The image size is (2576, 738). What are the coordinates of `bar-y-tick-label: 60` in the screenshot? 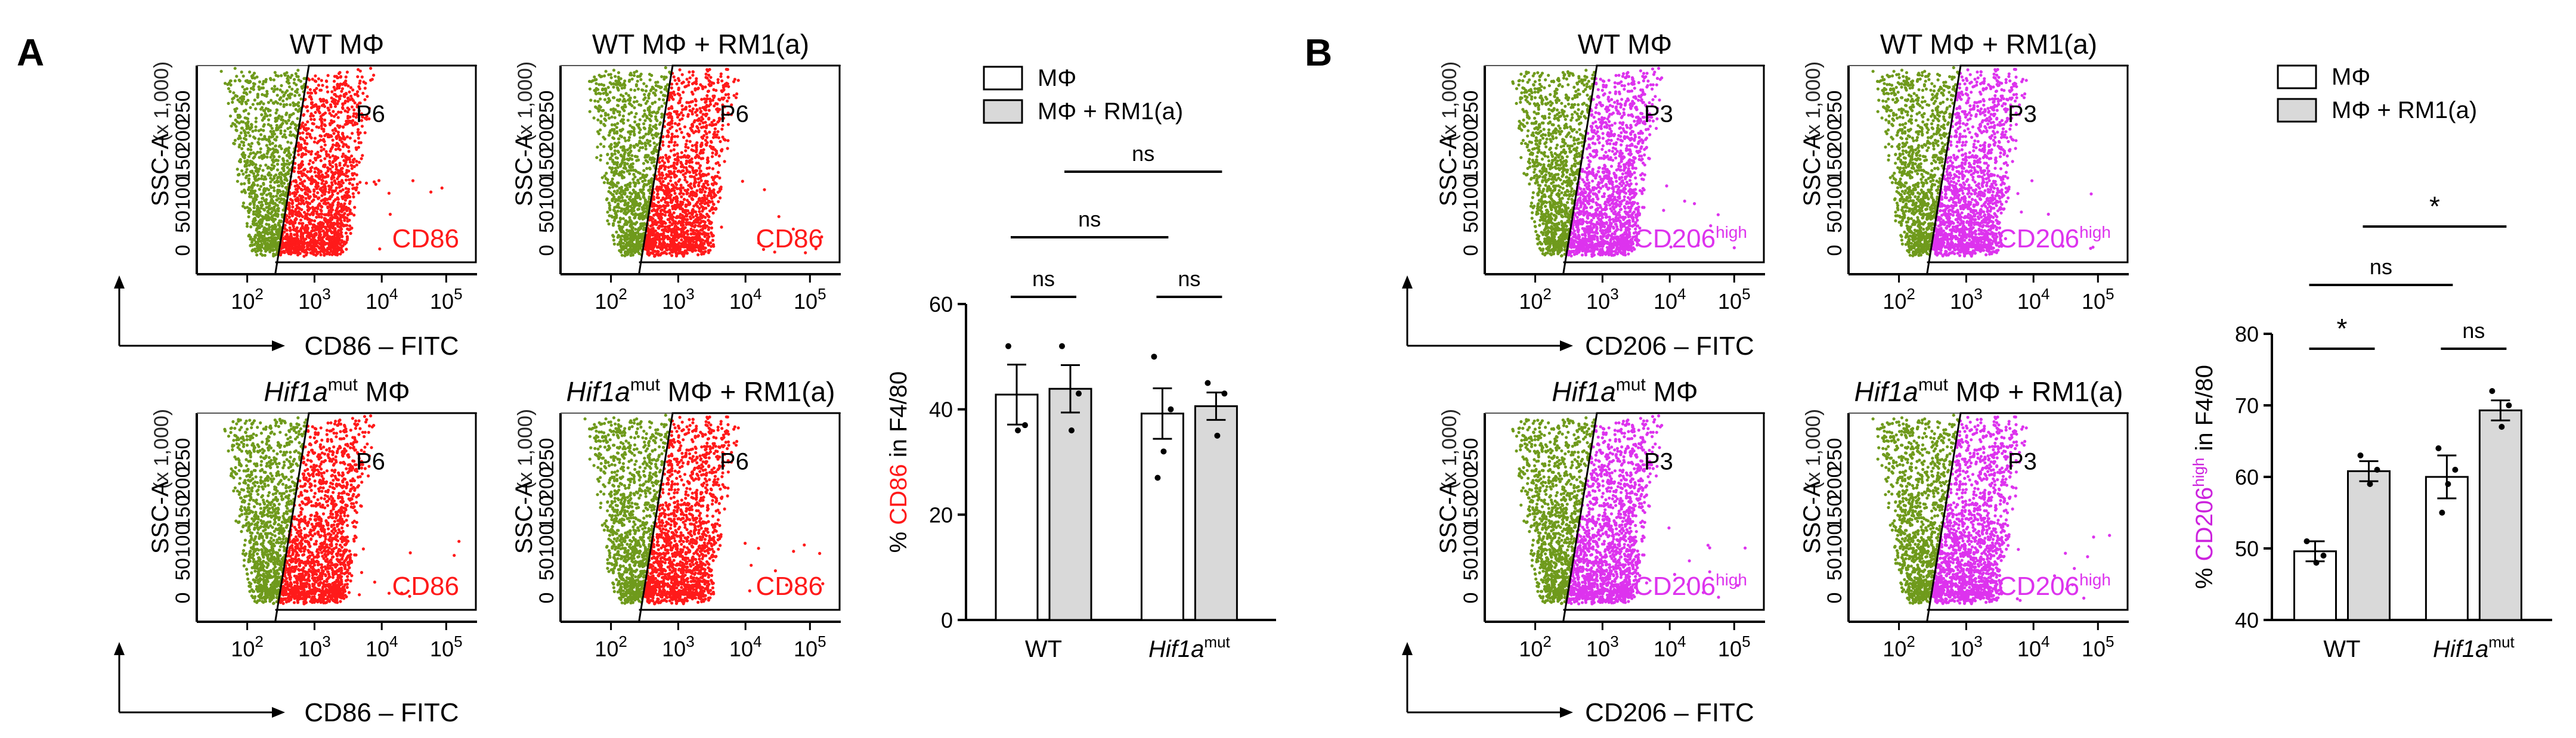 It's located at (2247, 477).